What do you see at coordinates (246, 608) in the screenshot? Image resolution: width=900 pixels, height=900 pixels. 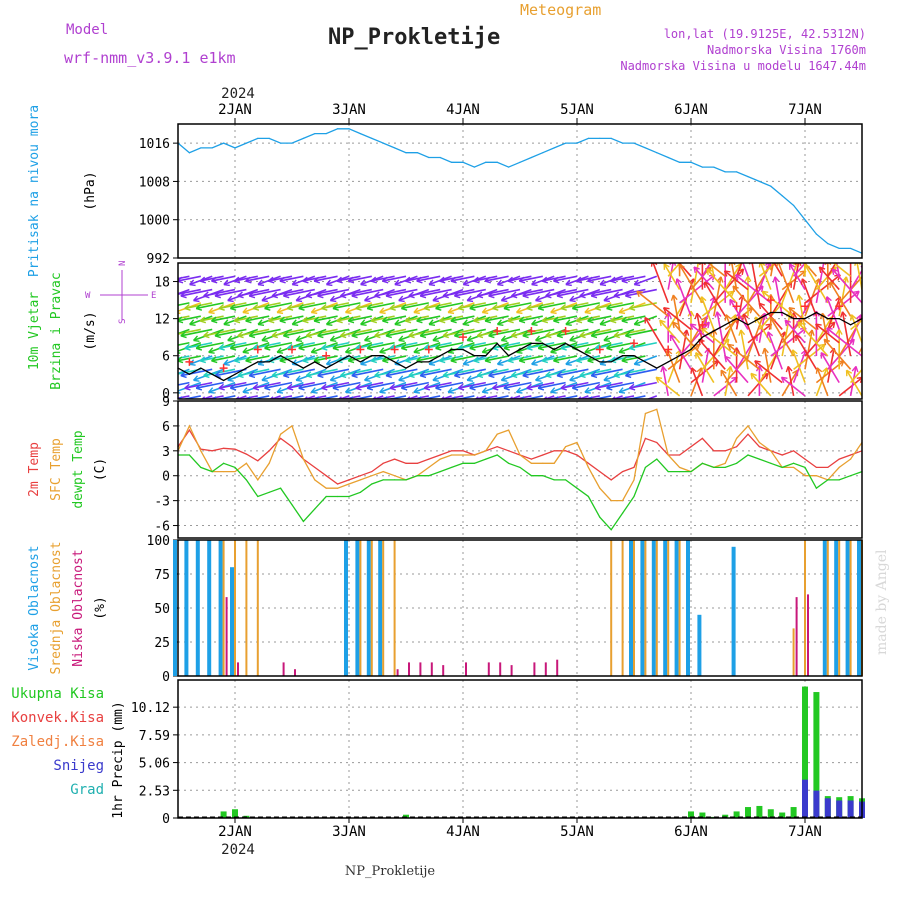 I see `cloud-bar` at bounding box center [246, 608].